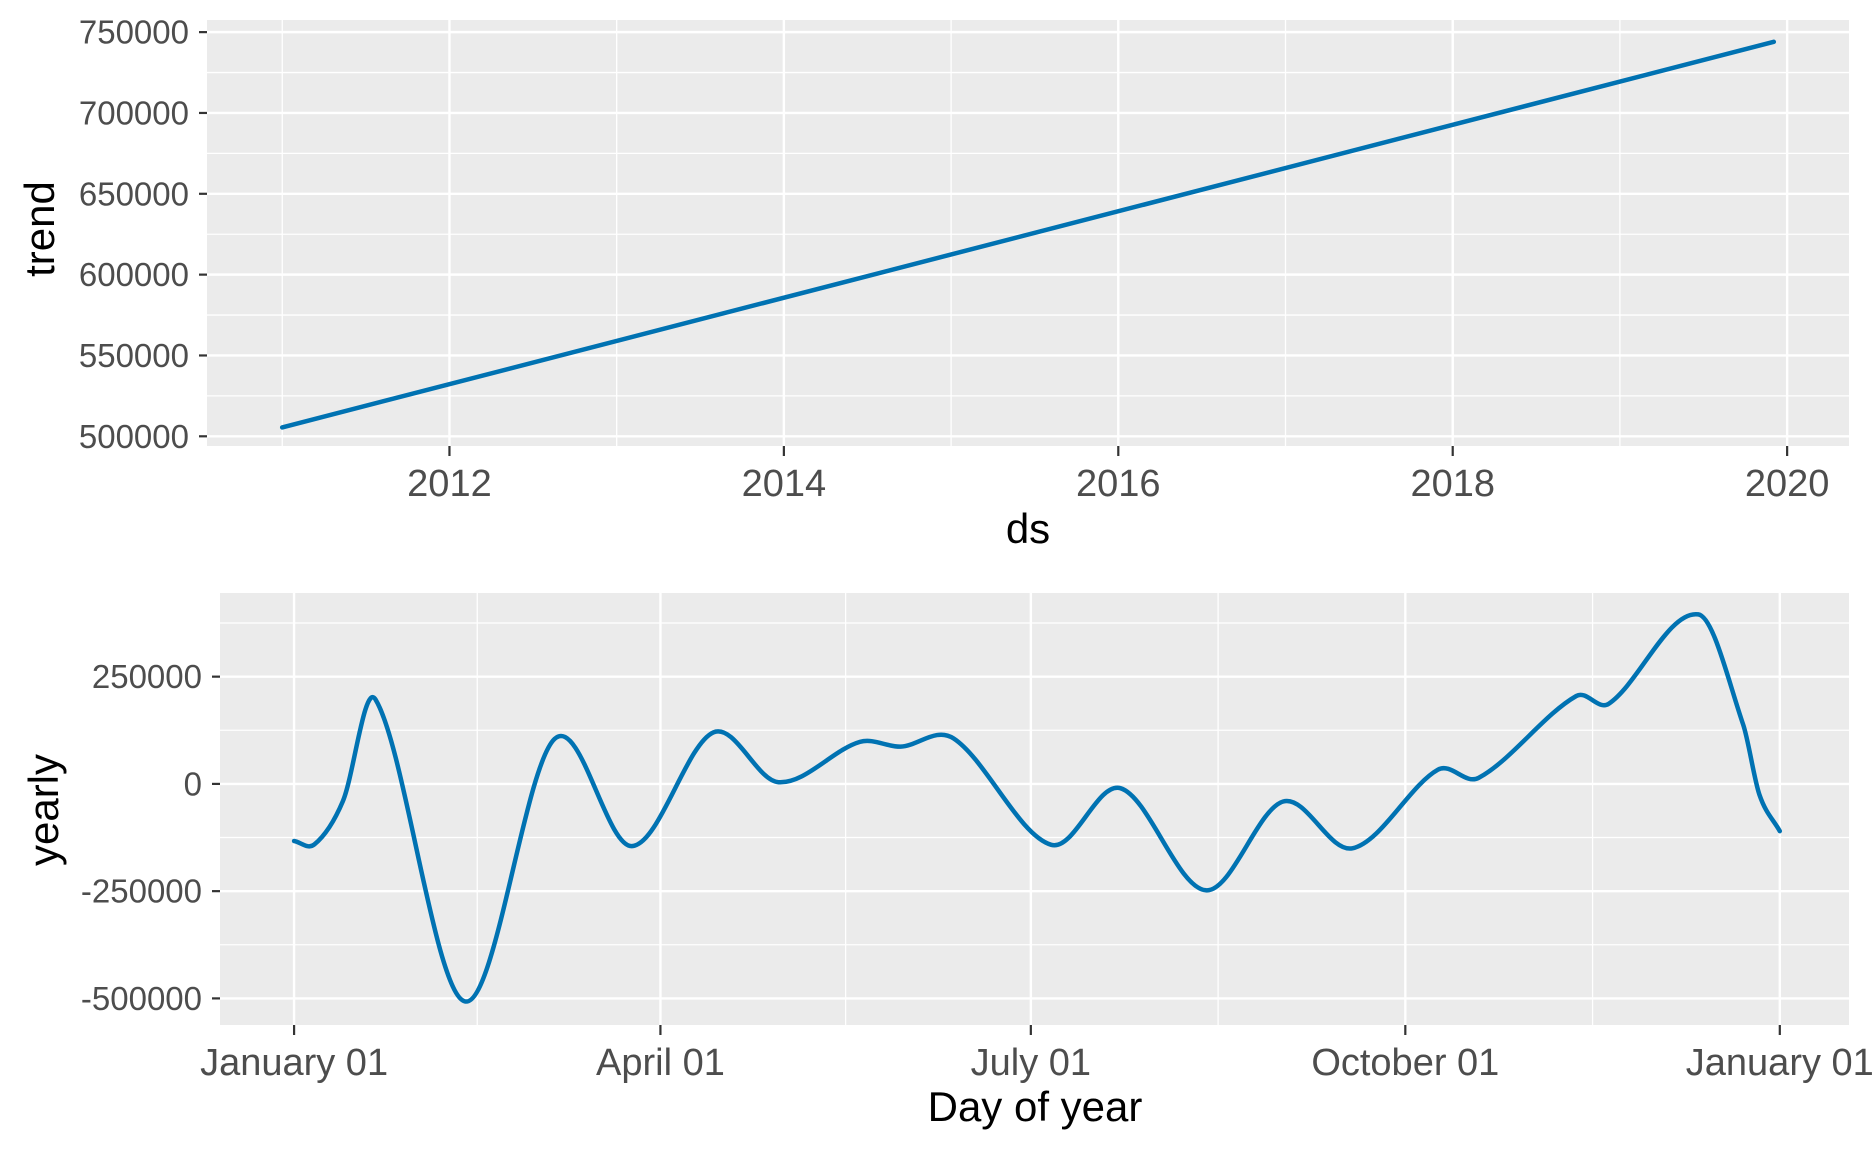 This screenshot has height=1152, width=1872. I want to click on y-axis-title-yearly: yearly, so click(43, 810).